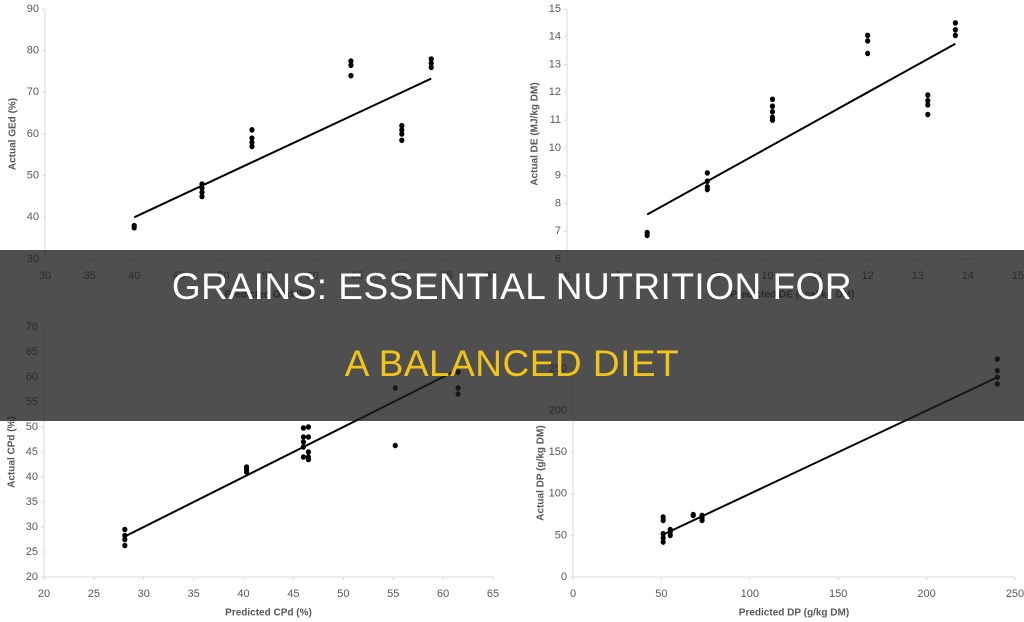 This screenshot has height=622, width=1024. I want to click on y-axis-label: Actual CPd (%), so click(12, 452).